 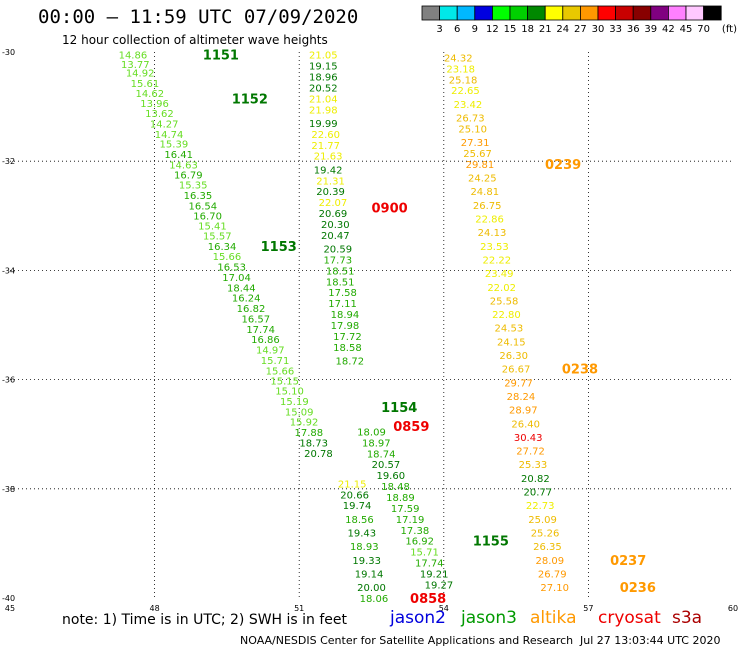 What do you see at coordinates (499, 274) in the screenshot?
I see `data-point-altika: 23.49` at bounding box center [499, 274].